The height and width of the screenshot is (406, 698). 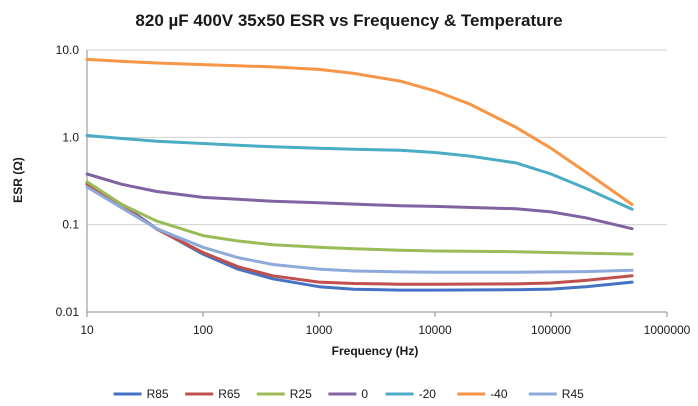 What do you see at coordinates (573, 394) in the screenshot?
I see `legend-label: R45` at bounding box center [573, 394].